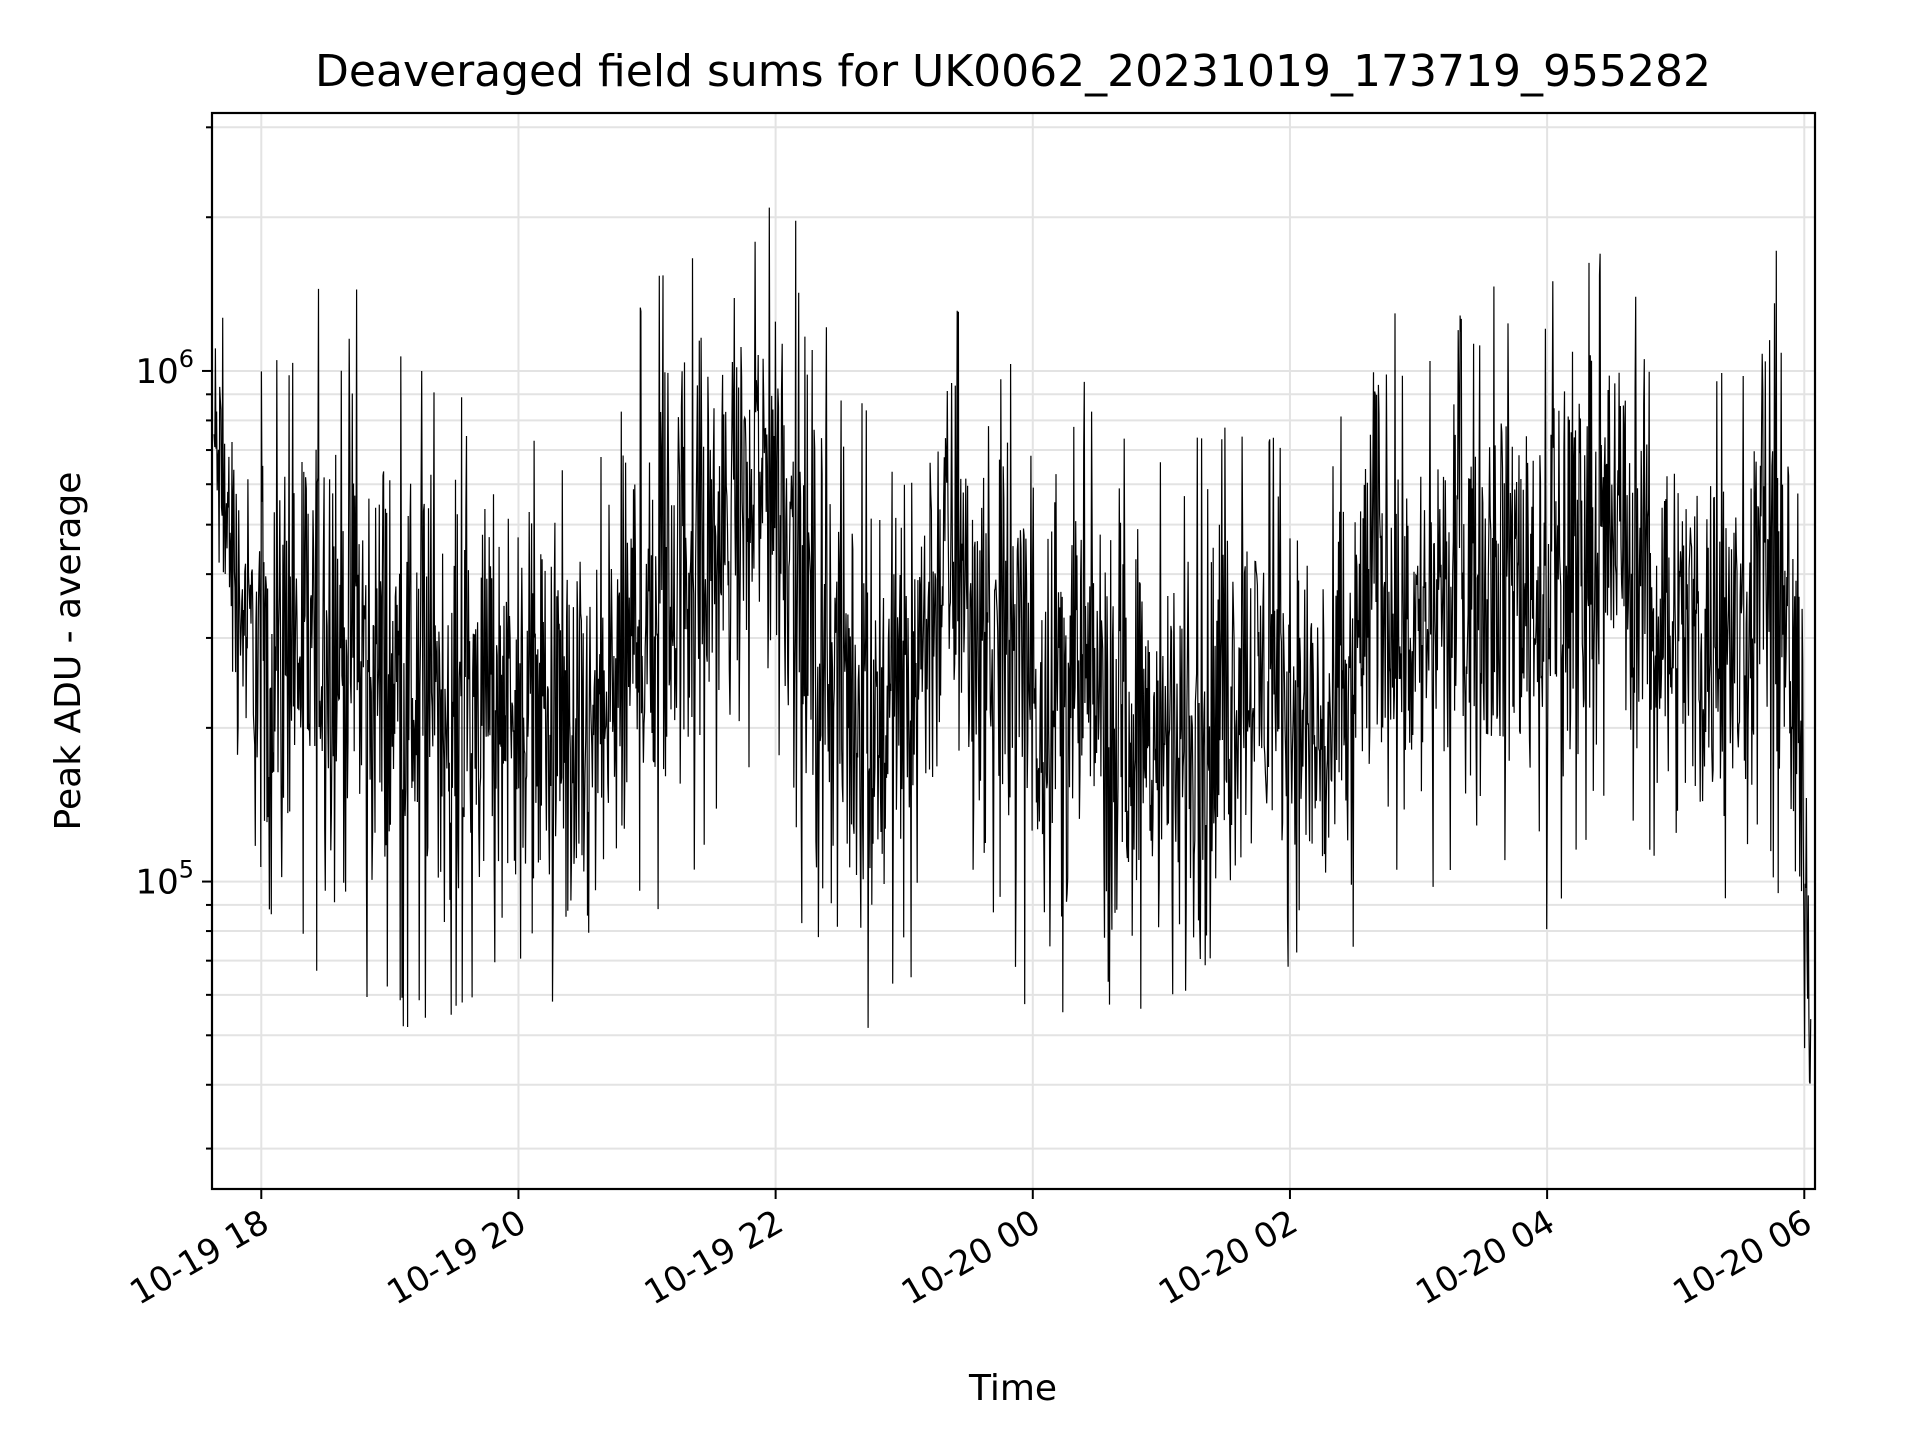 The height and width of the screenshot is (1440, 1920). Describe the element at coordinates (68, 651) in the screenshot. I see `y-axis-label: Peak ADU - average` at that location.